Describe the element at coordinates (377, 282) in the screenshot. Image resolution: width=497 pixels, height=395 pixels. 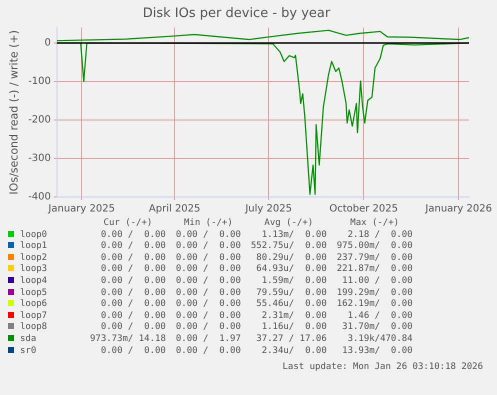
I see `text: 11.00 / 0.00` at that location.